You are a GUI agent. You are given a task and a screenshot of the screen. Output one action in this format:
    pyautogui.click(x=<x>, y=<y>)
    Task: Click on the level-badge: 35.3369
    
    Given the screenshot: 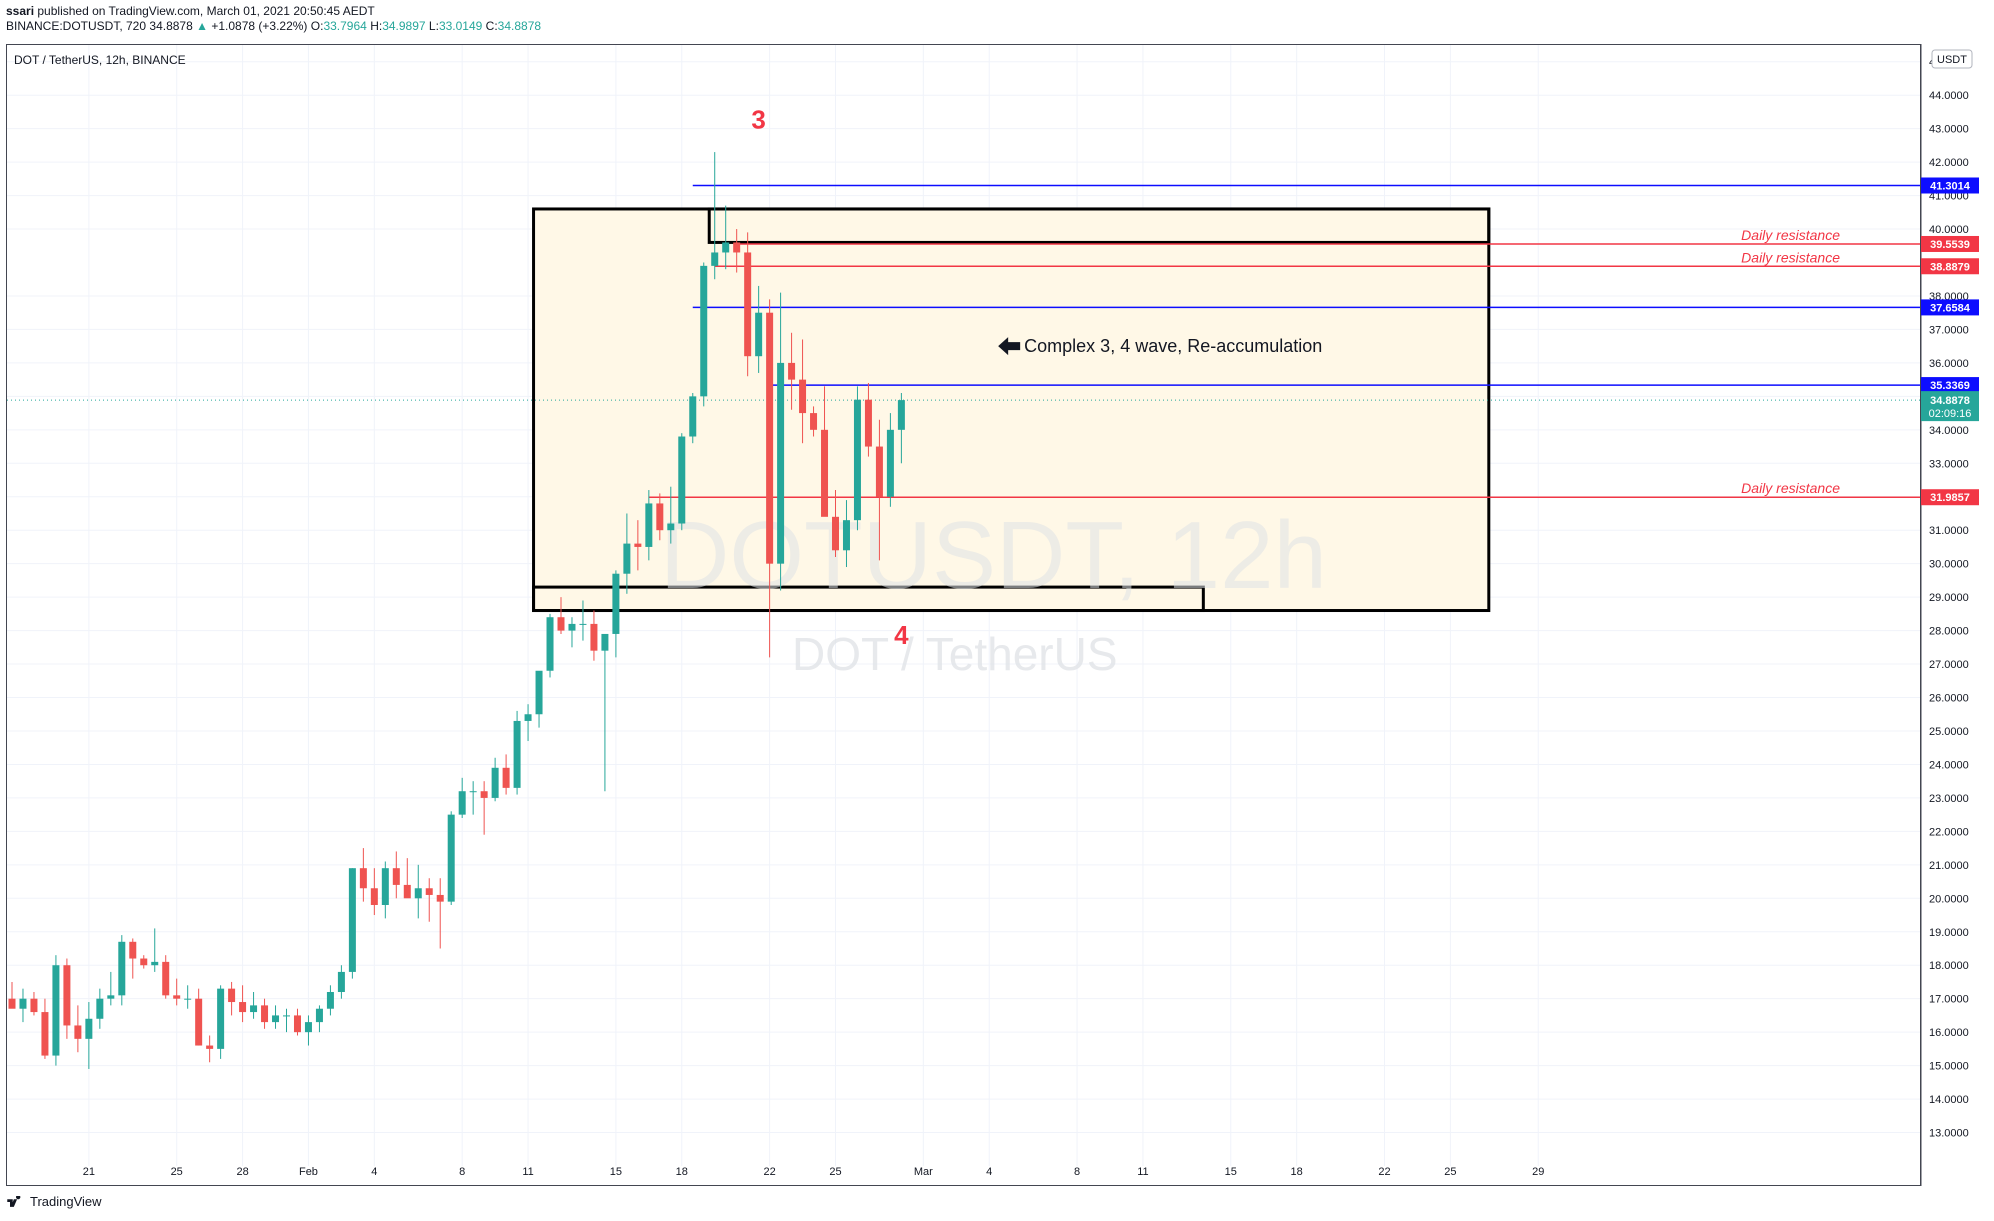 What is the action you would take?
    pyautogui.click(x=1950, y=386)
    